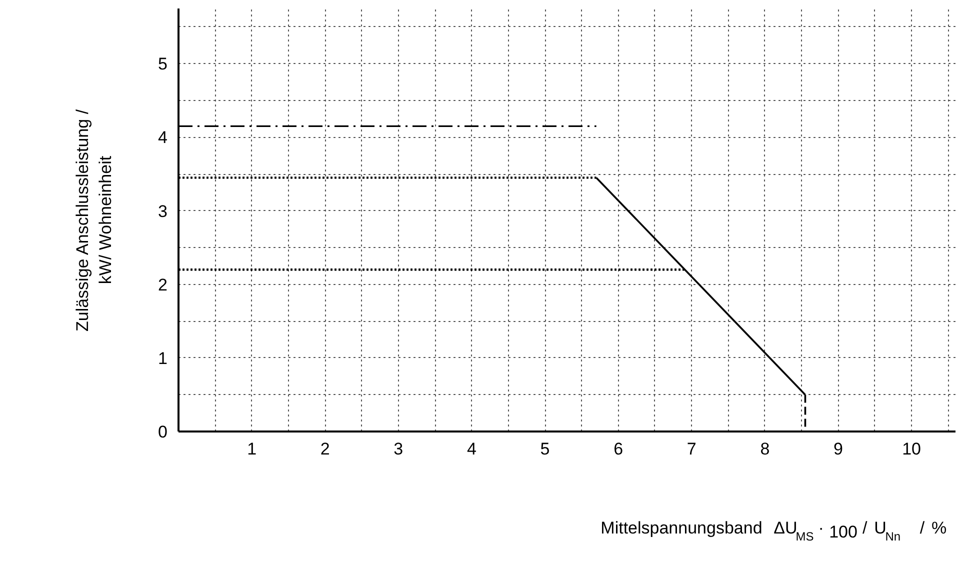  I want to click on y-tick-label: 5, so click(163, 64).